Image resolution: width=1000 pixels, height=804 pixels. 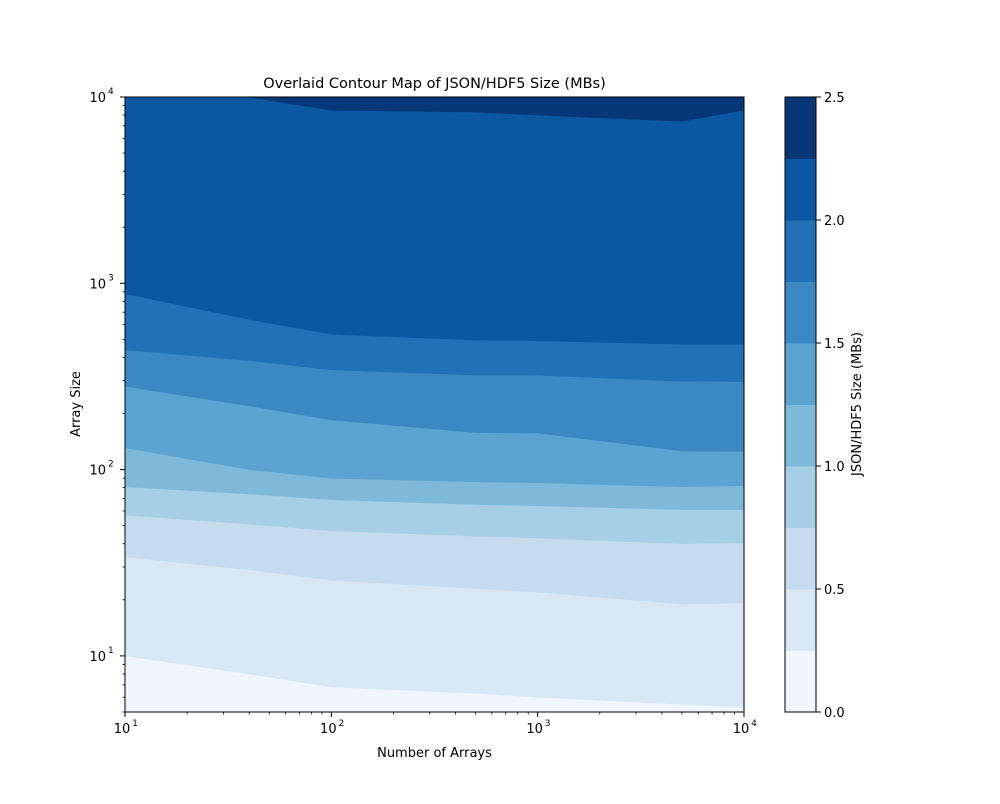 I want to click on colorbar-tick-label-2: 1.0, so click(x=834, y=467).